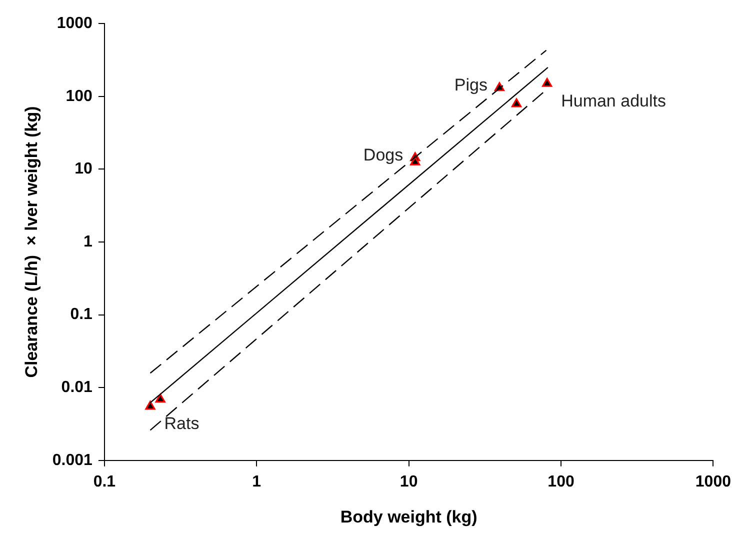 The width and height of the screenshot is (745, 546). What do you see at coordinates (613, 100) in the screenshot?
I see `annotation: Human adults` at bounding box center [613, 100].